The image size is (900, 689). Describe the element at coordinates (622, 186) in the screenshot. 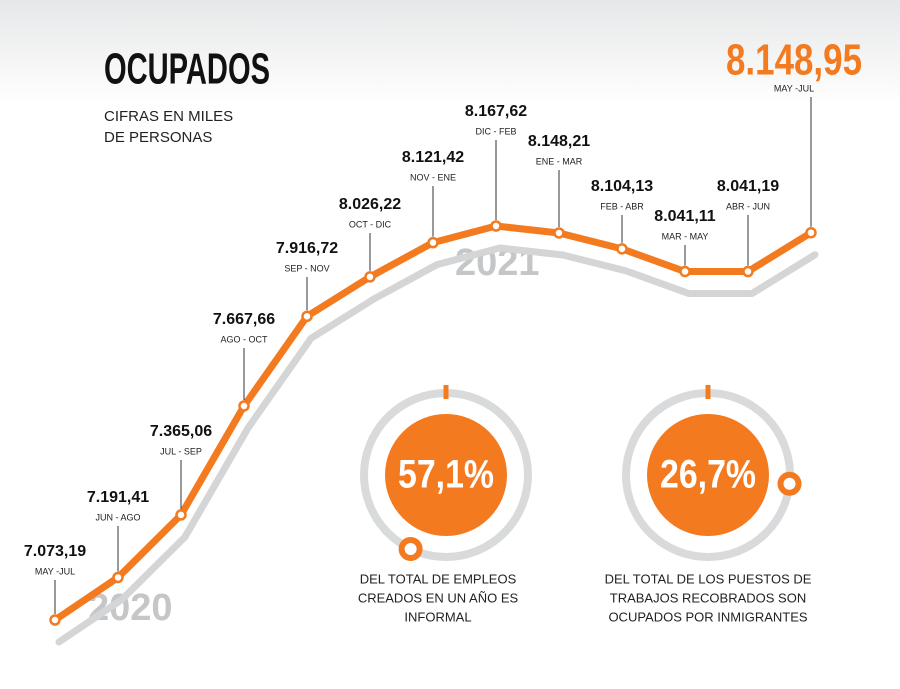

I see `value-label: 8.104,13` at that location.